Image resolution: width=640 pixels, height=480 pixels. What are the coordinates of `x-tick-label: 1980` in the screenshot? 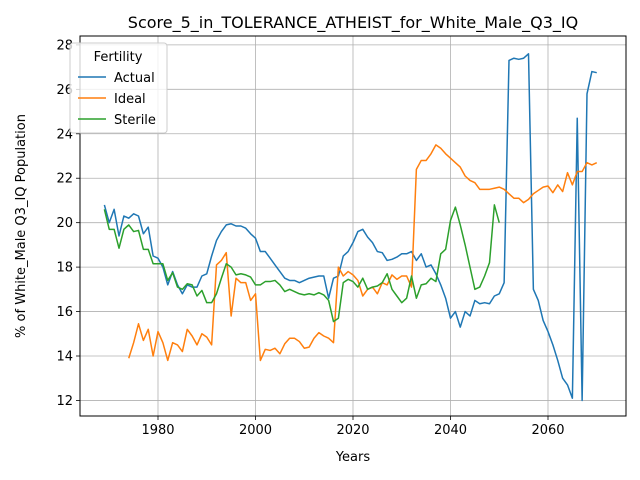 It's located at (157, 430).